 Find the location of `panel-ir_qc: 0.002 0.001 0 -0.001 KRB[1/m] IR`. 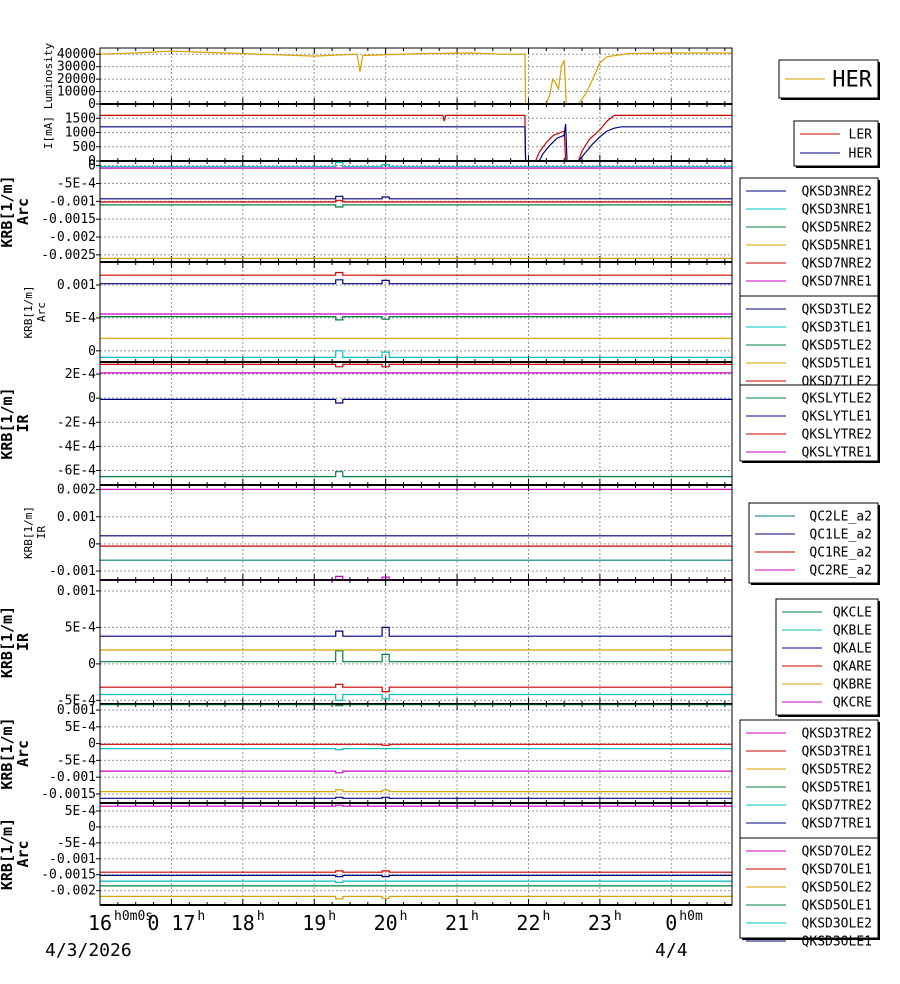

panel-ir_qc: 0.002 0.001 0 -0.001 KRB[1/m] IR is located at coordinates (377, 532).